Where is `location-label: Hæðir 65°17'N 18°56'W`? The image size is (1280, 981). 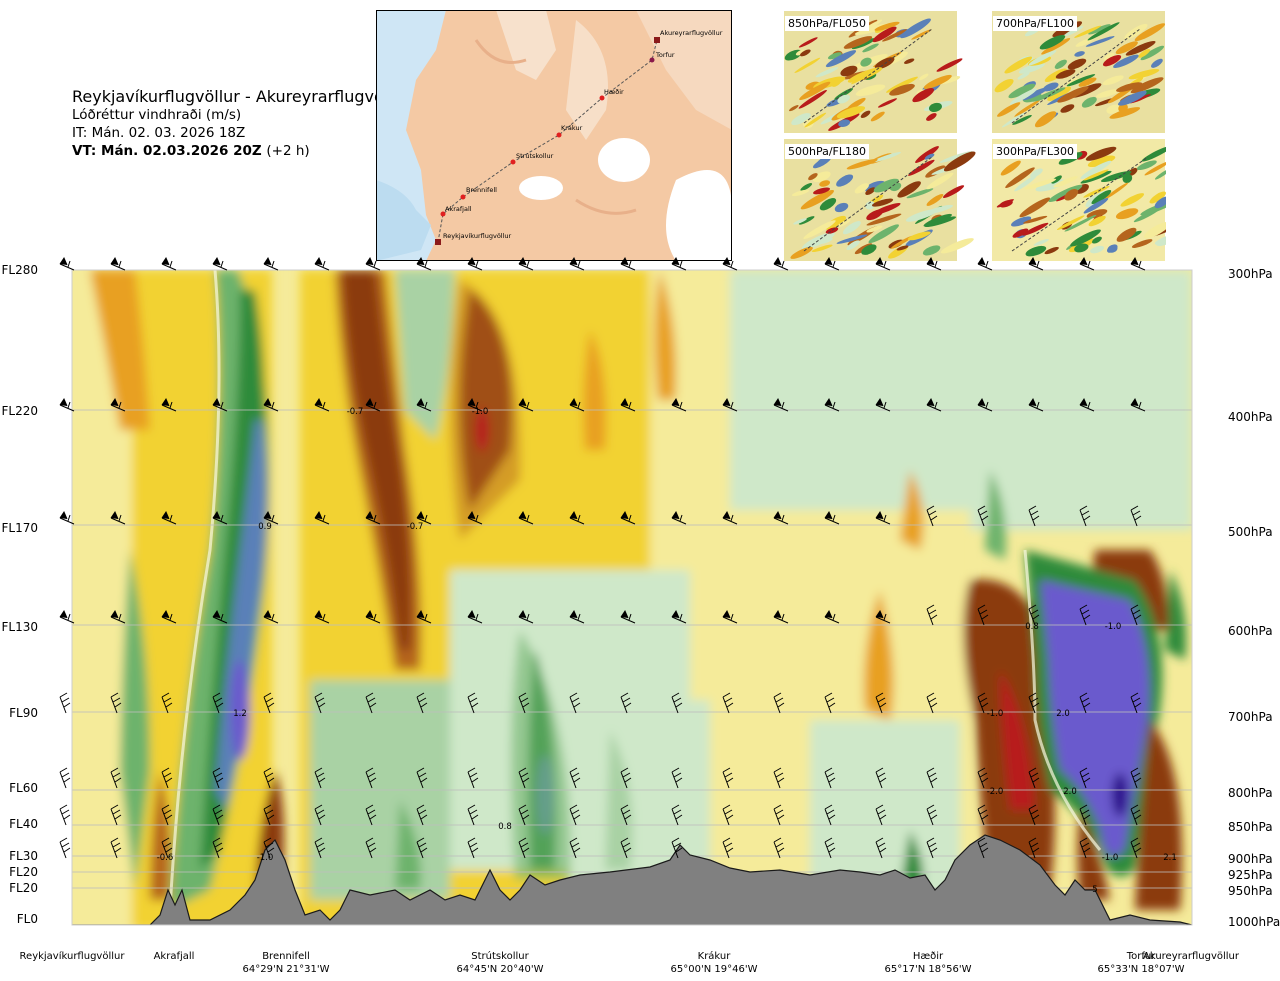 location-label: Hæðir 65°17'N 18°56'W is located at coordinates (928, 963).